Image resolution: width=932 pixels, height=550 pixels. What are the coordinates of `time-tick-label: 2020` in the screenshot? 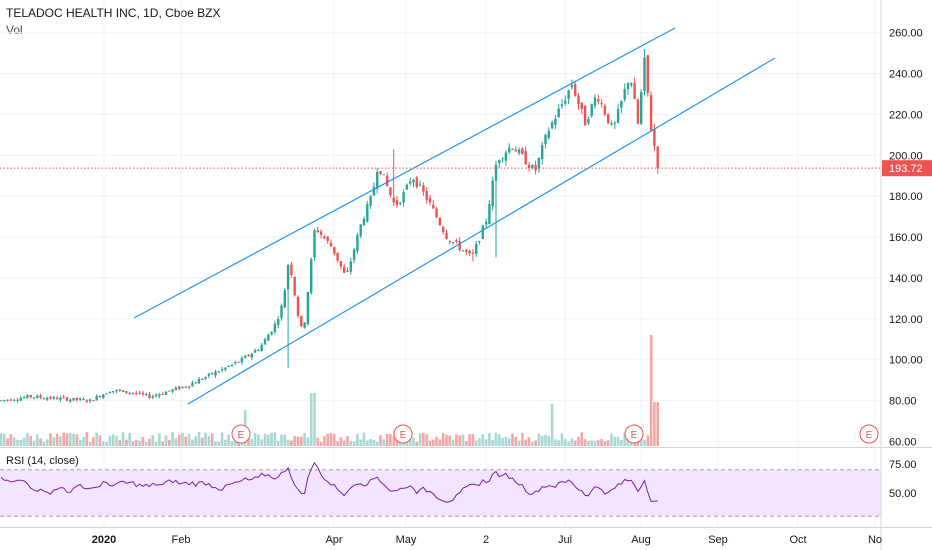 It's located at (104, 540).